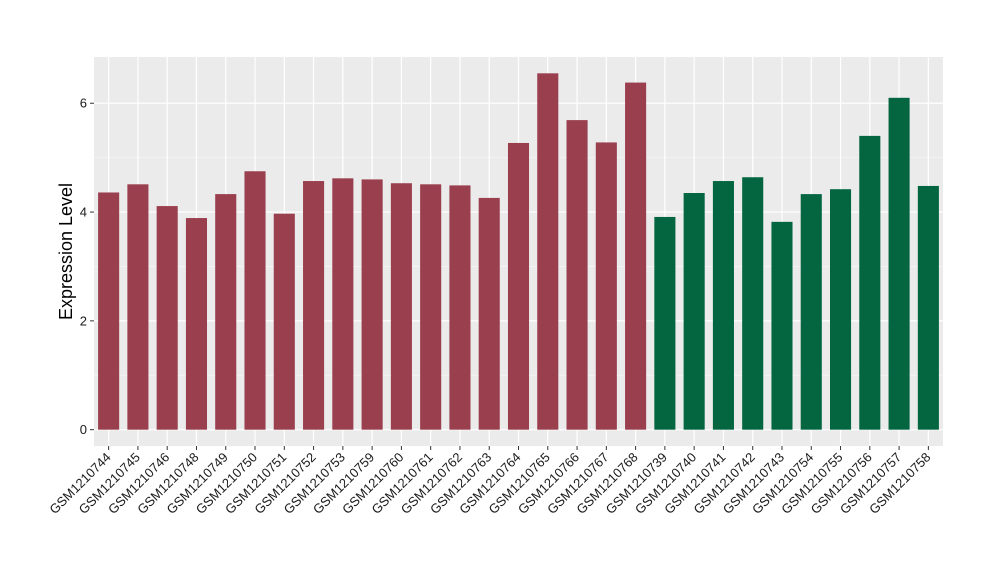 The image size is (1000, 580). Describe the element at coordinates (694, 311) in the screenshot. I see `bar-GSM1210740` at that location.